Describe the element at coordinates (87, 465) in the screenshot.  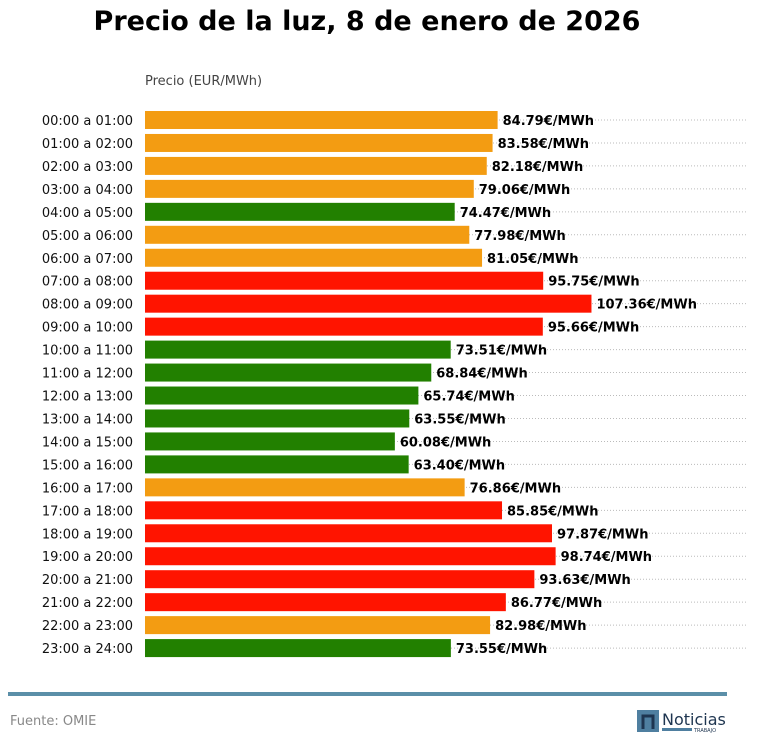
I see `category-label: 15:00 a 16:00` at that location.